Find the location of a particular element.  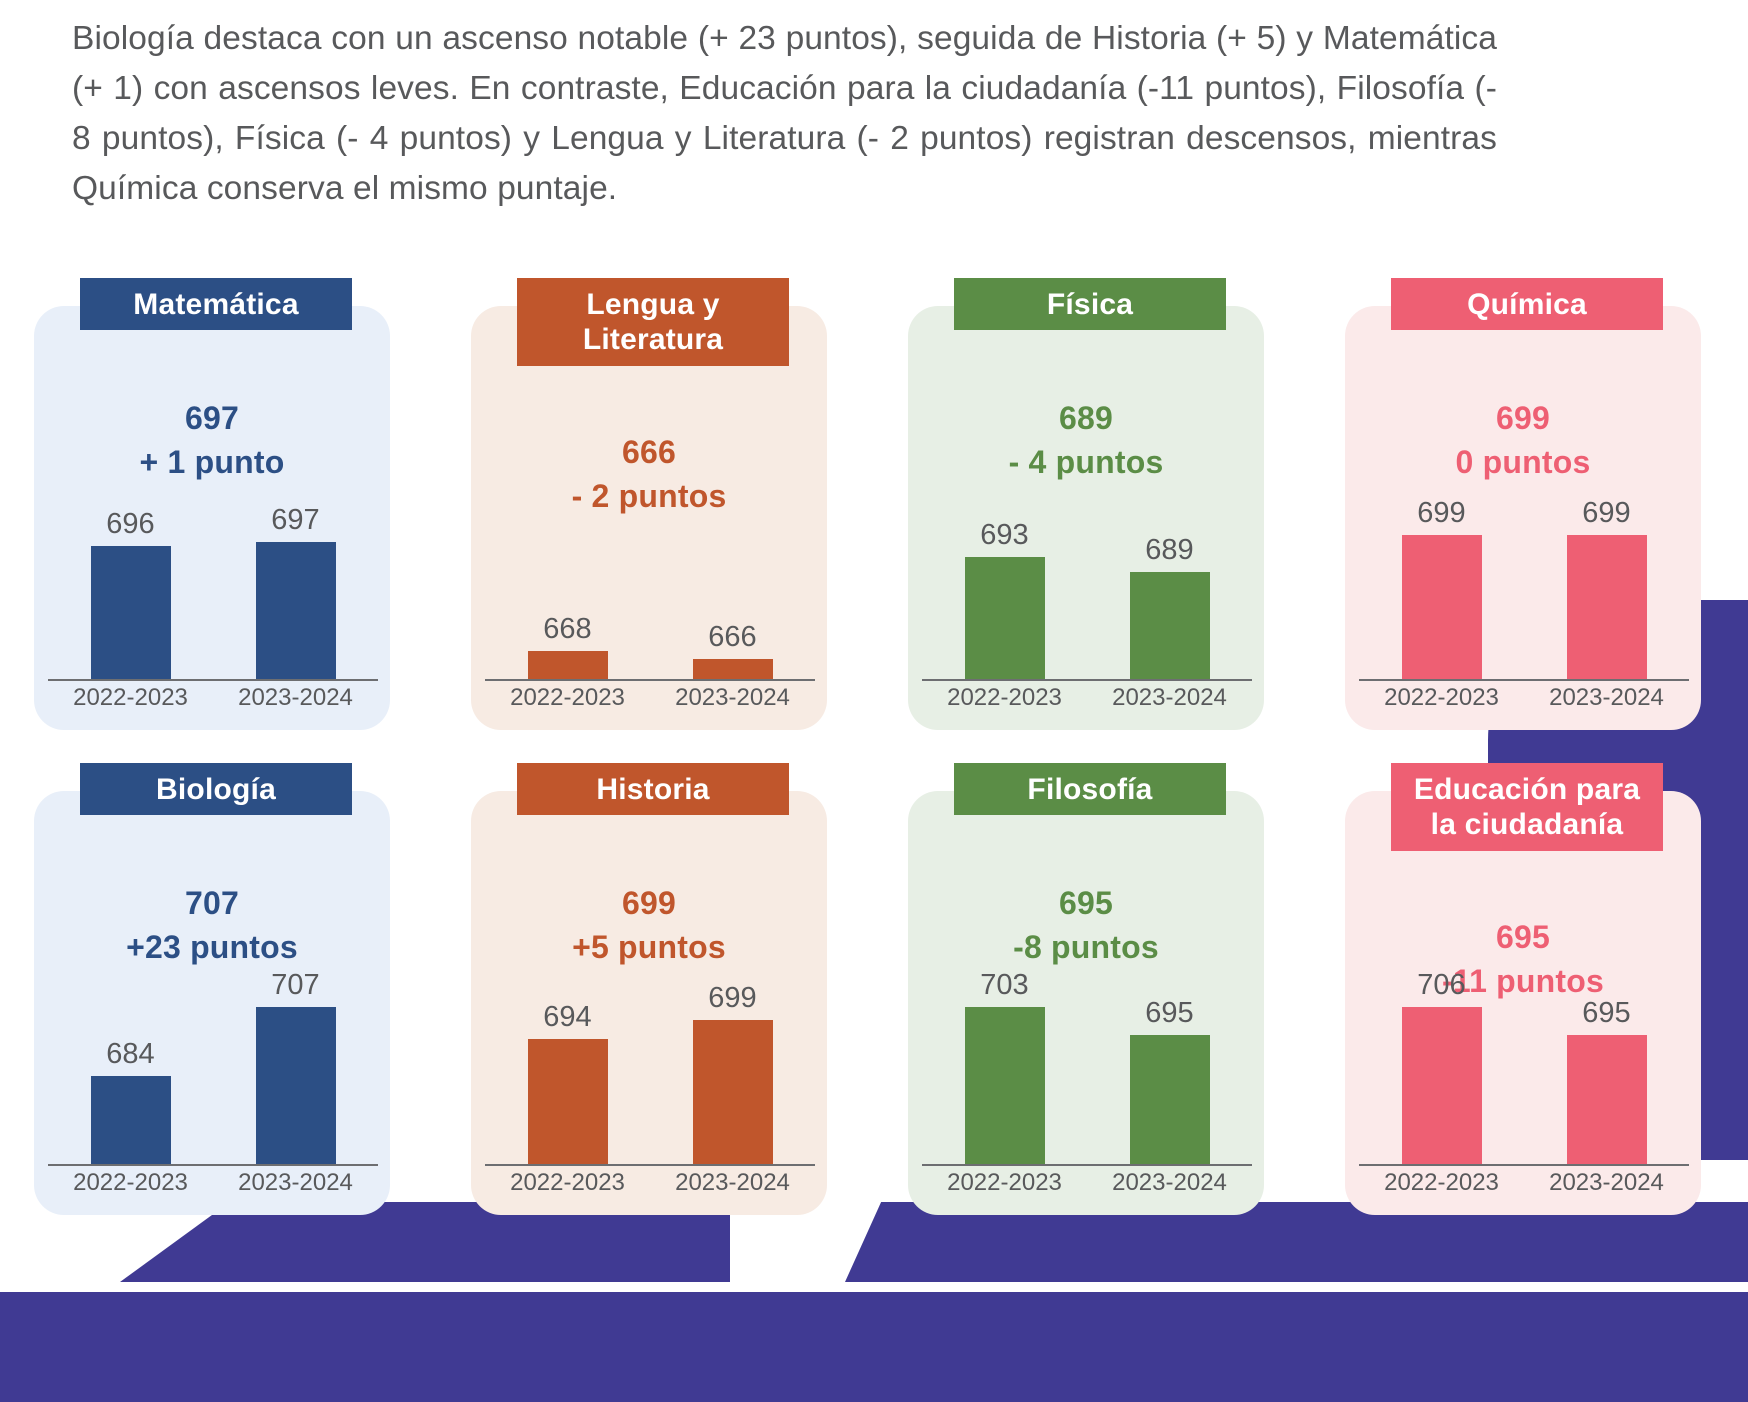

decorative-purple-bottom-band is located at coordinates (874, 1347).